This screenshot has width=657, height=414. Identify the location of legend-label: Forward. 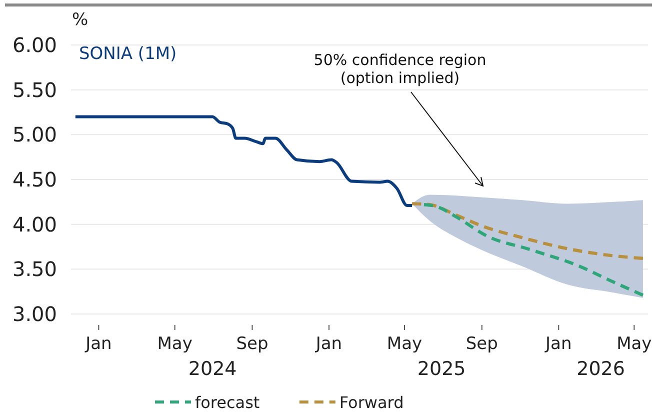
(371, 402).